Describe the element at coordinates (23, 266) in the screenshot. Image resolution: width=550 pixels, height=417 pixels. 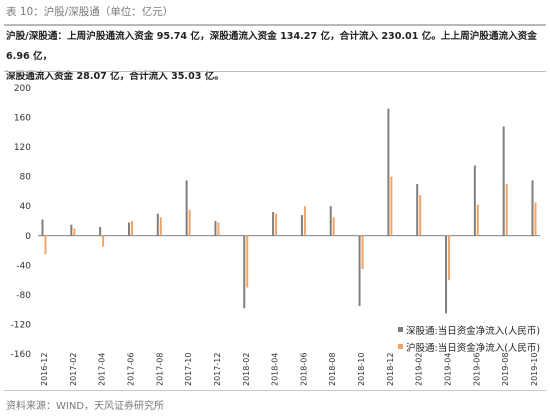
I see `y-tick-label: -40` at that location.